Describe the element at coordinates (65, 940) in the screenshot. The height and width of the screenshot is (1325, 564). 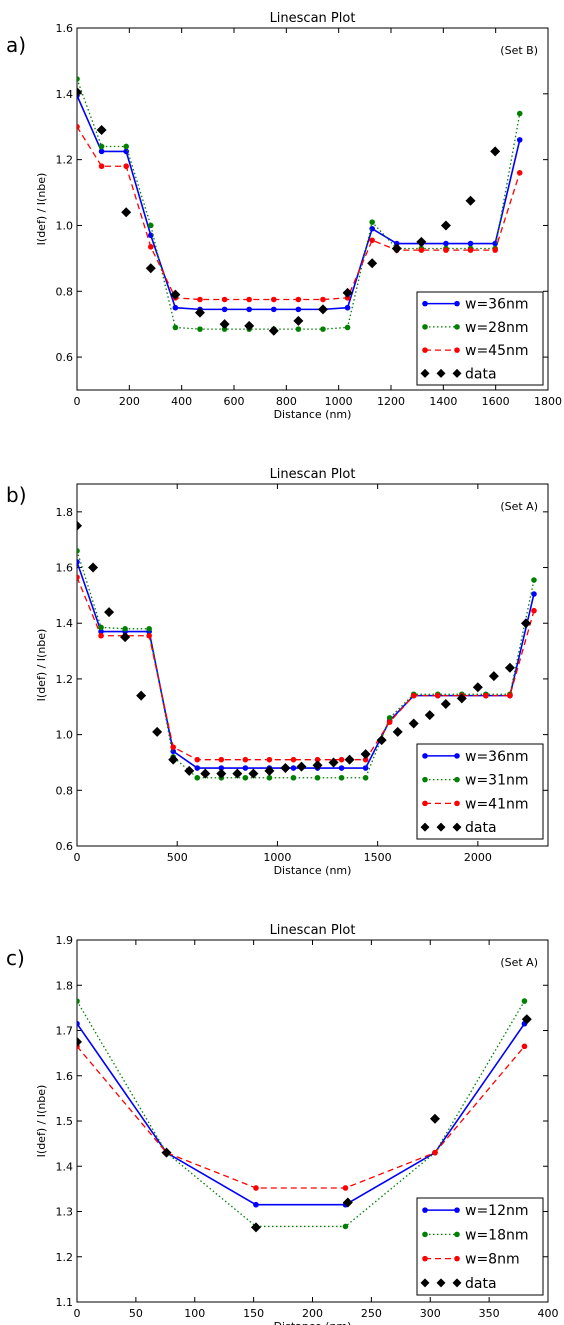
I see `y-tick-label: 1.9` at that location.